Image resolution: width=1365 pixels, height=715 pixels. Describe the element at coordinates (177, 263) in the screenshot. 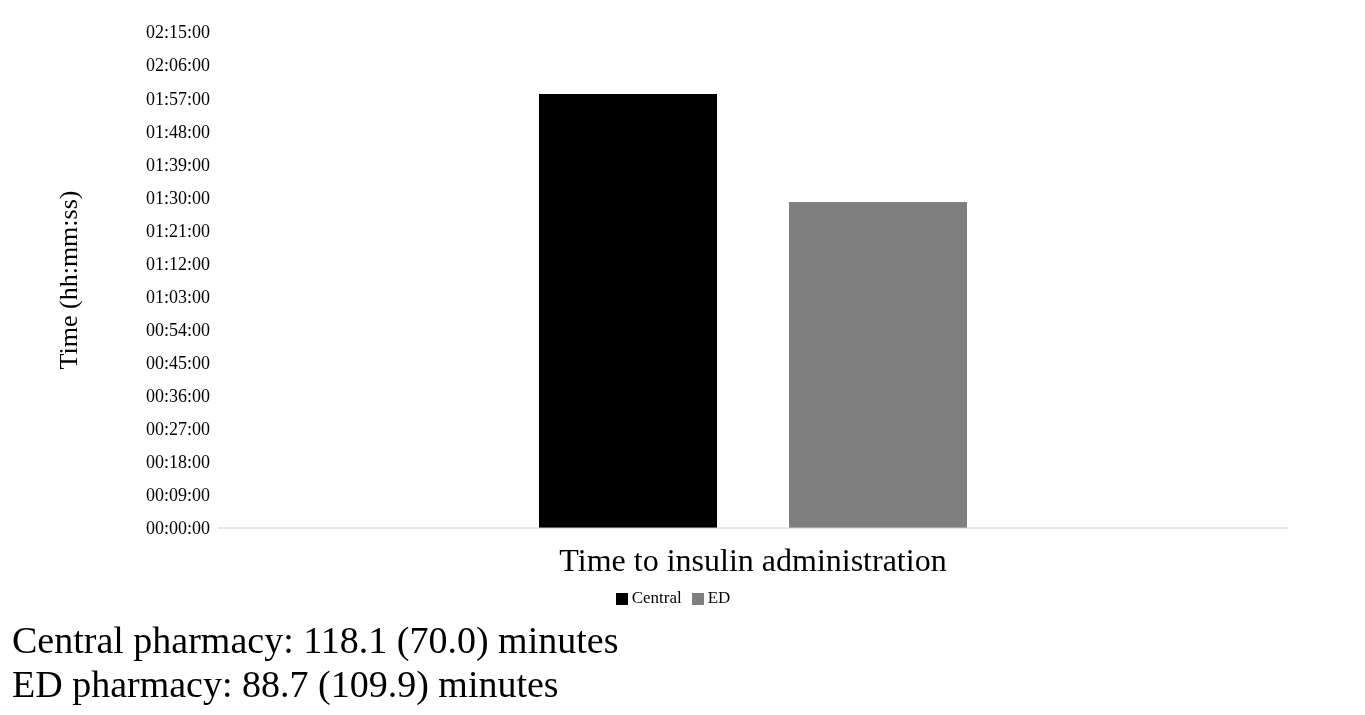

I see `y-tick-label: 01:12:00` at that location.